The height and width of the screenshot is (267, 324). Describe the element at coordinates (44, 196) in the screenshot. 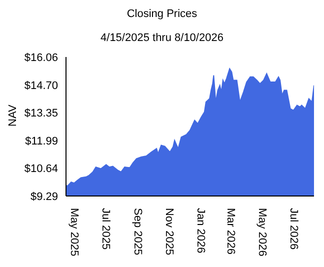

I see `y-tick-label: $9.29` at that location.